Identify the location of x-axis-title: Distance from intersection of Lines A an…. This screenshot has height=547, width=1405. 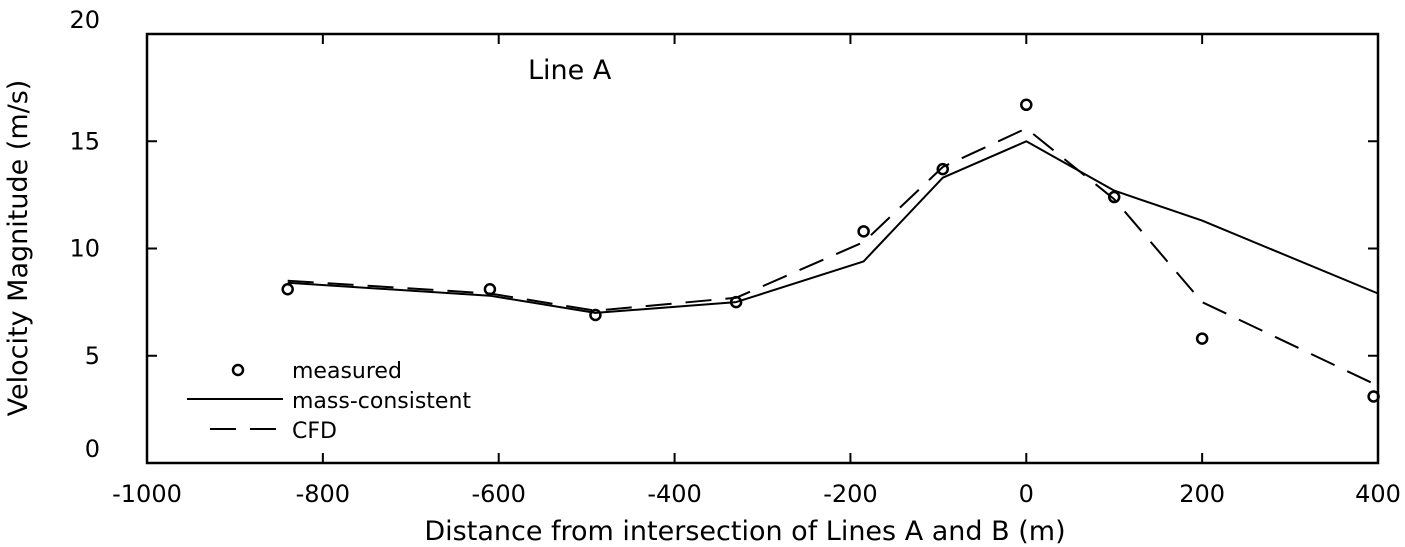
(744, 531).